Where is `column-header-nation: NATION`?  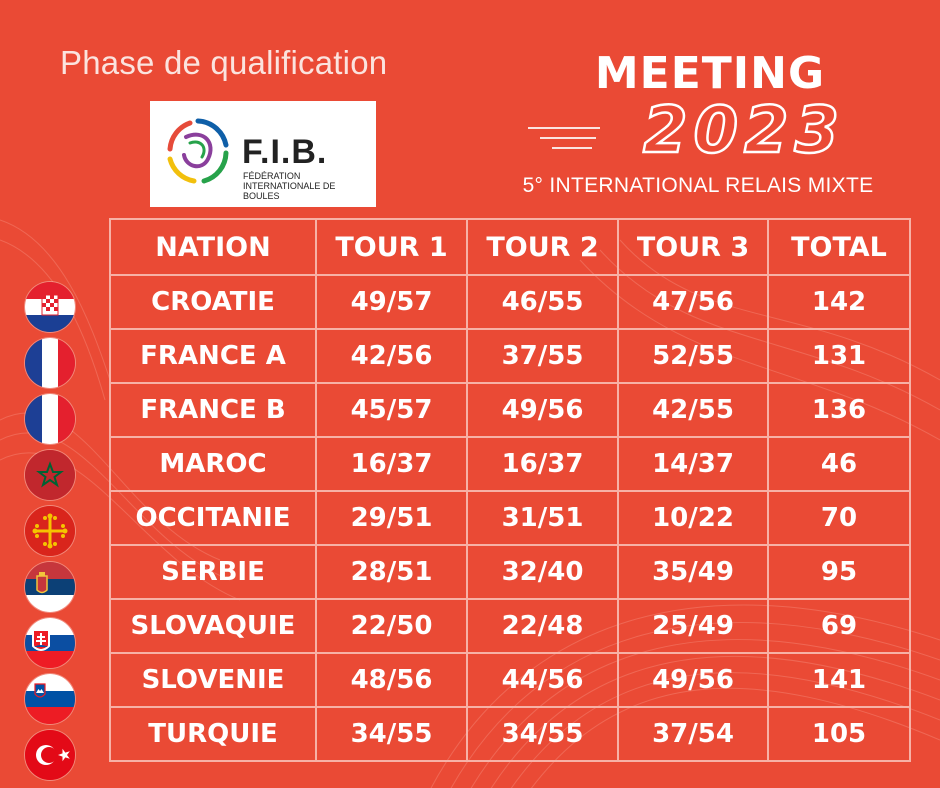 column-header-nation: NATION is located at coordinates (213, 247).